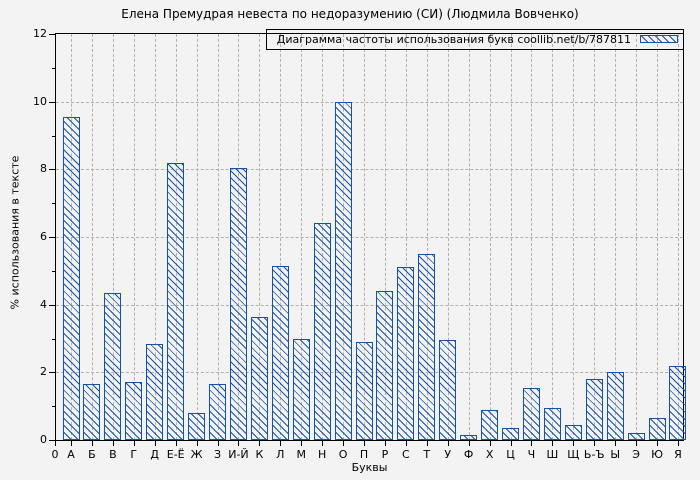 The width and height of the screenshot is (700, 480). What do you see at coordinates (552, 454) in the screenshot?
I see `x-category-label-Ш: Ш` at bounding box center [552, 454].